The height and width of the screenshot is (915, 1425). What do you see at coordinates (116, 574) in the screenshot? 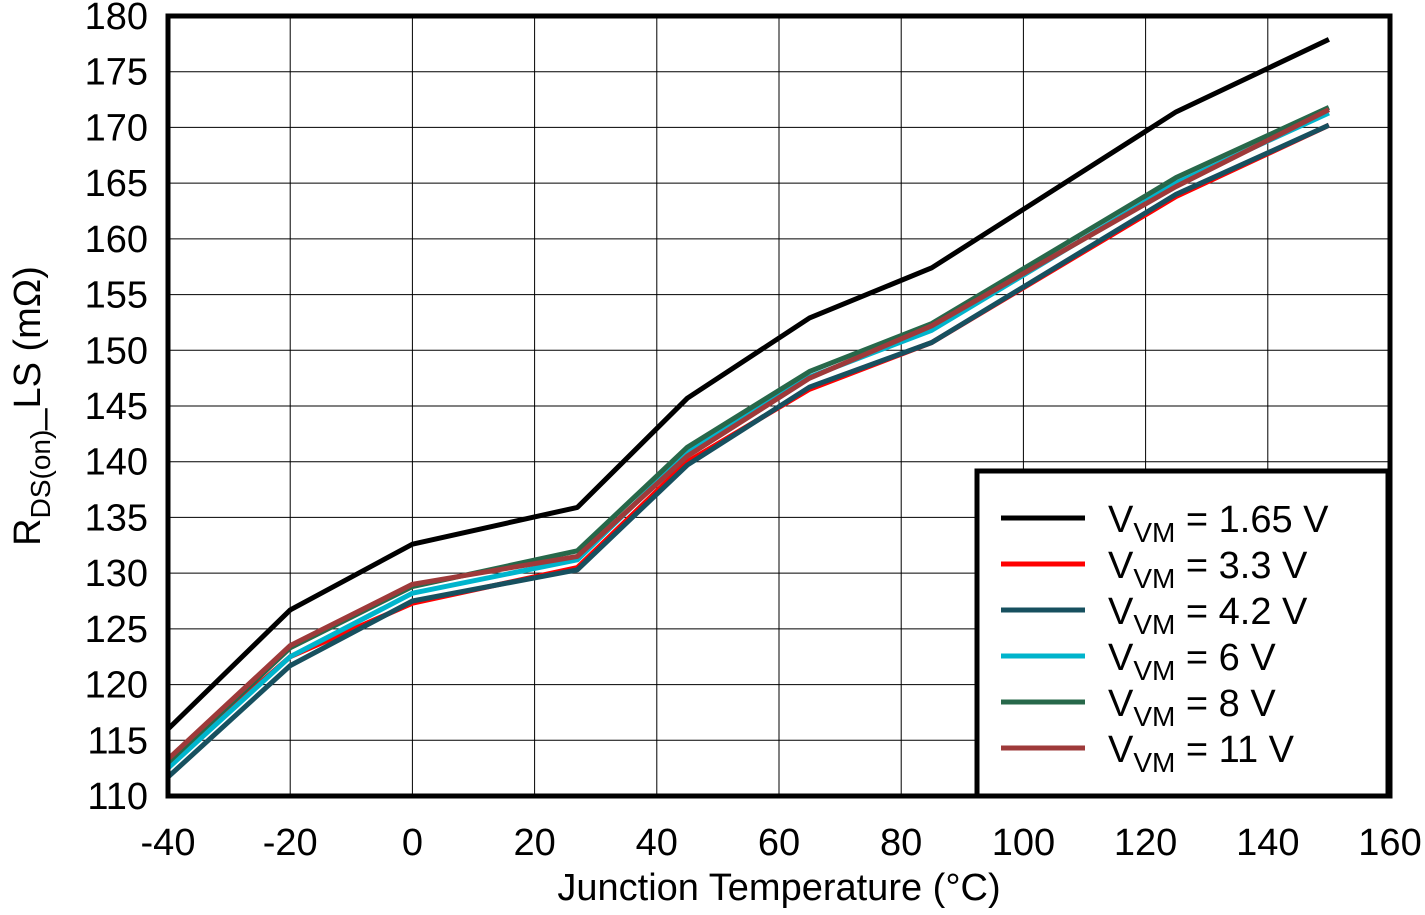
I see `y-tick-label: 130` at bounding box center [116, 574].